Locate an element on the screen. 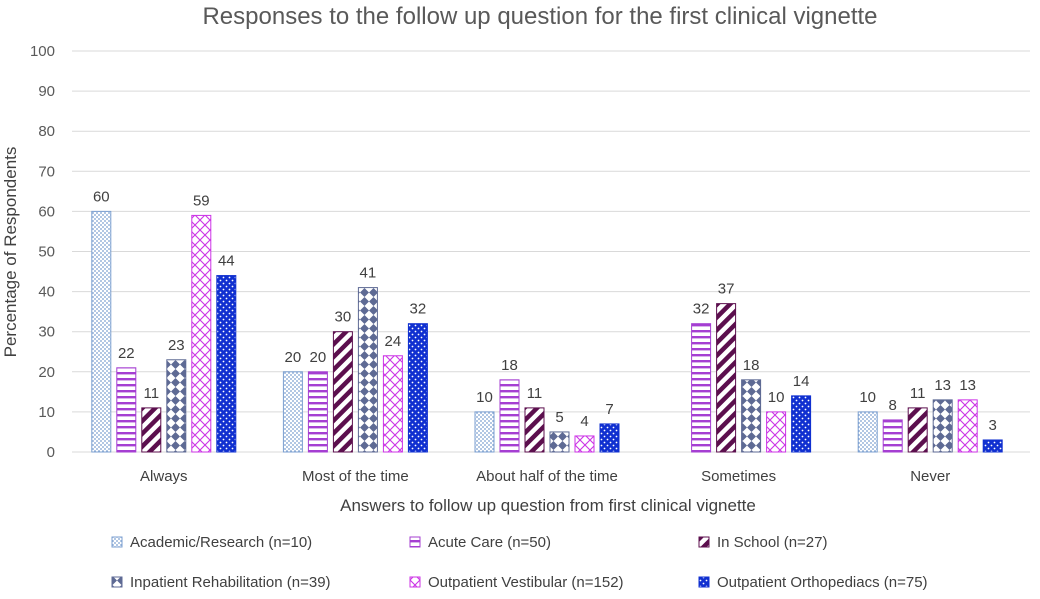  y-tick-label: 0 is located at coordinates (51, 452).